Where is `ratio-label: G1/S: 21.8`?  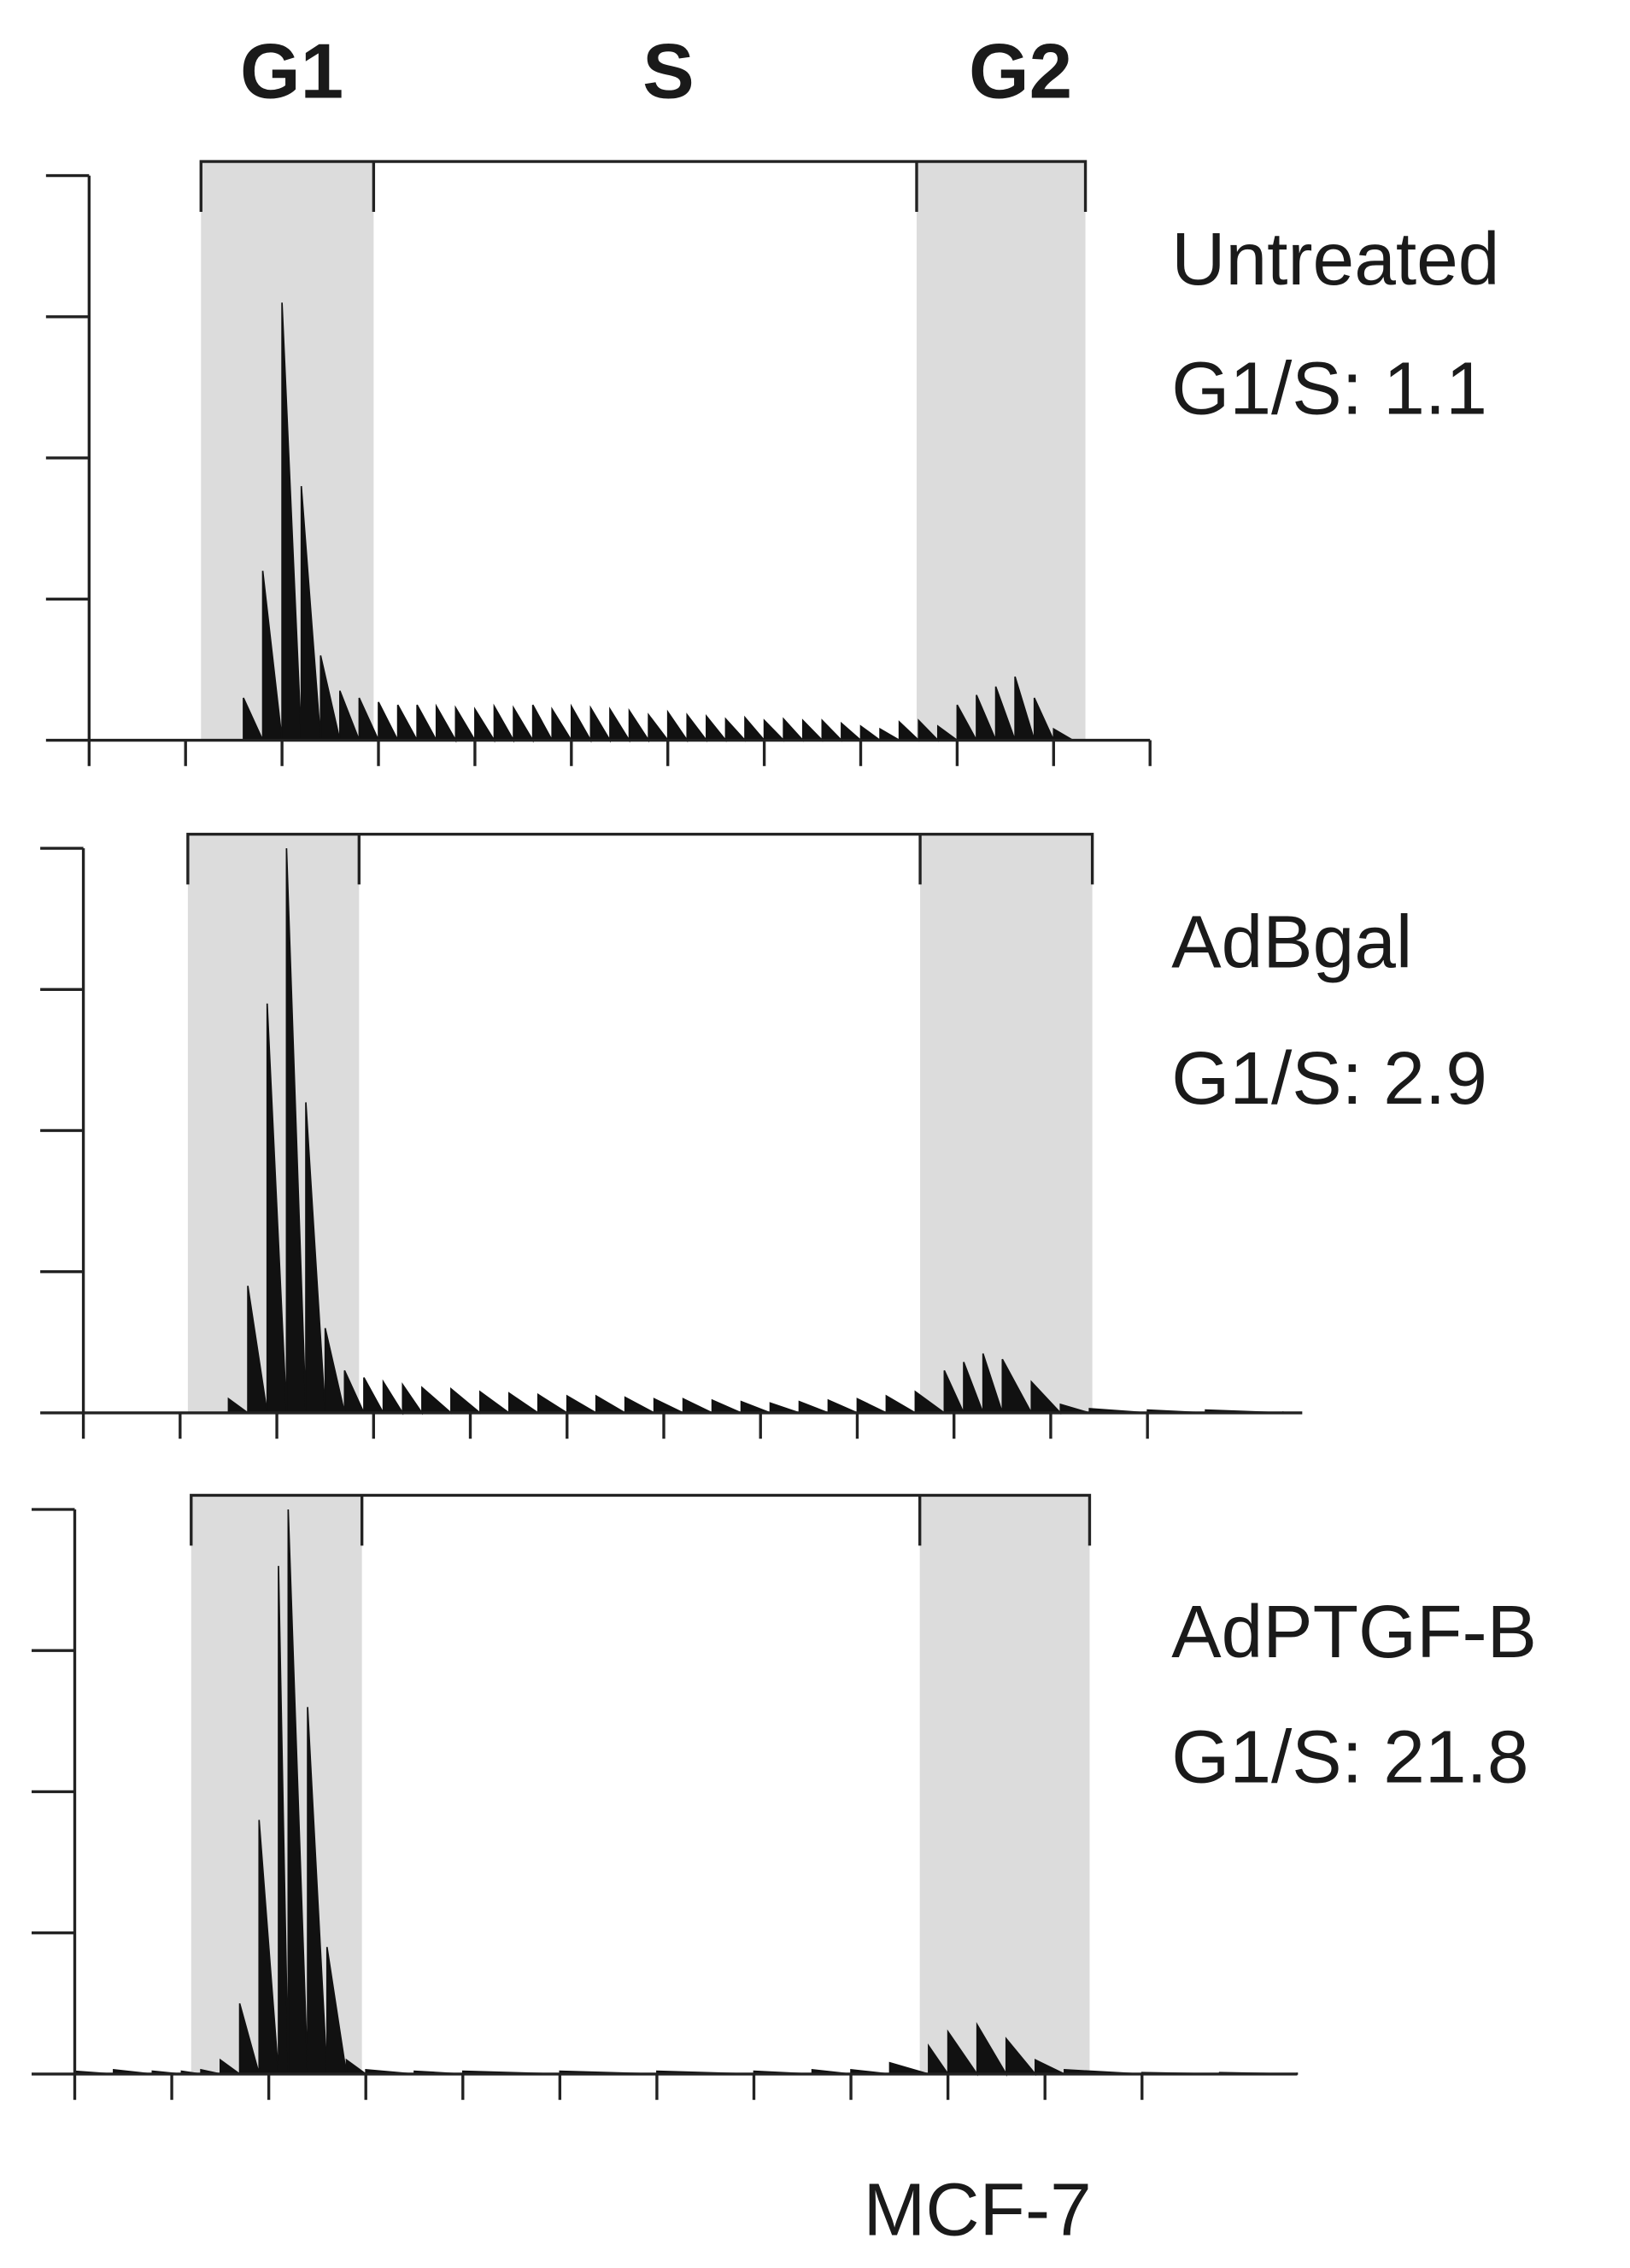
ratio-label: G1/S: 21.8 is located at coordinates (1349, 1756).